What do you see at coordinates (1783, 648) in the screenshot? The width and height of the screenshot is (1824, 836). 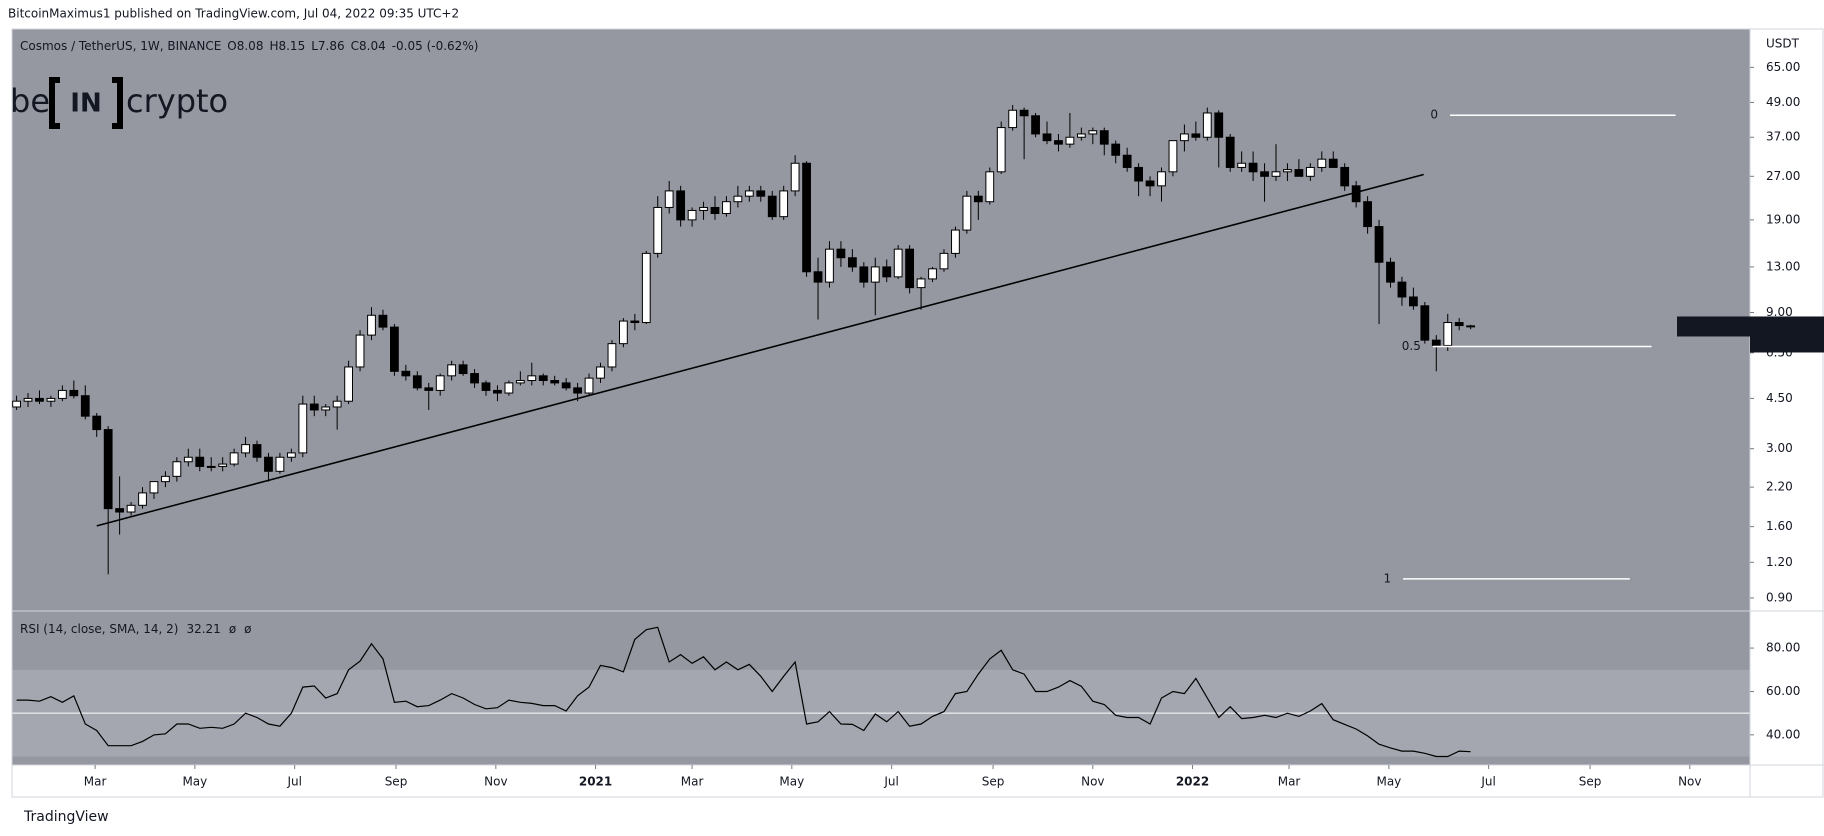 I see `y-tick-label: 80.00` at bounding box center [1783, 648].